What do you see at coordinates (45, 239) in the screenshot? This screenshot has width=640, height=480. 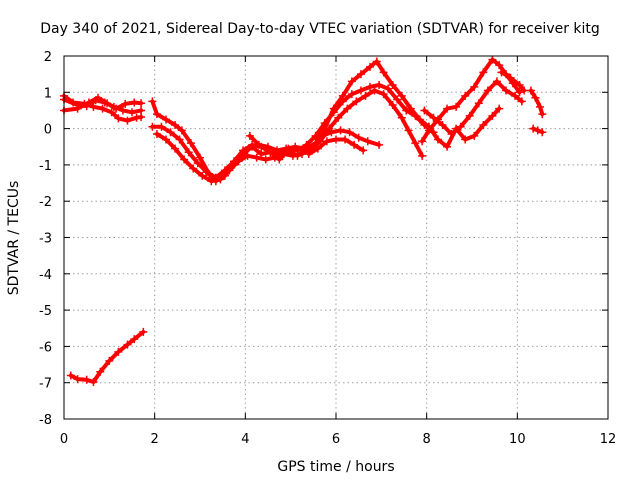 I see `y-tick-label: -3` at bounding box center [45, 239].